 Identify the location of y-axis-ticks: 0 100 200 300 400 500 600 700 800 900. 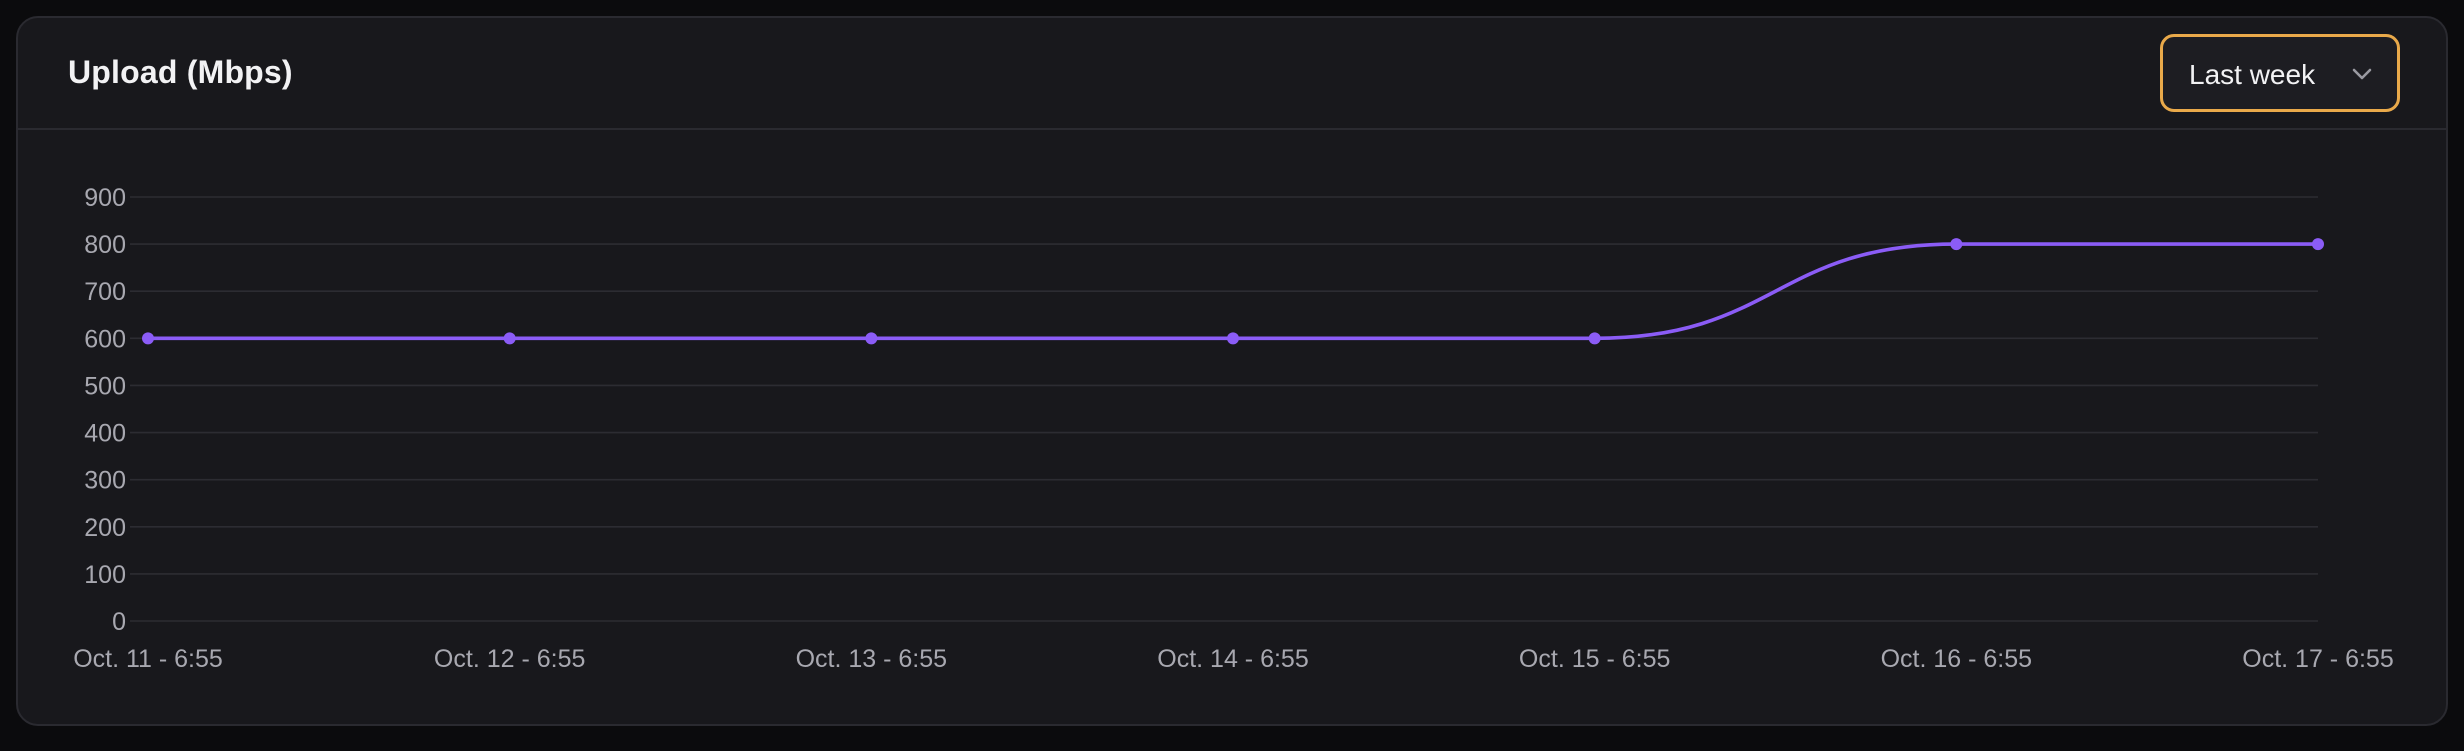
(105, 410).